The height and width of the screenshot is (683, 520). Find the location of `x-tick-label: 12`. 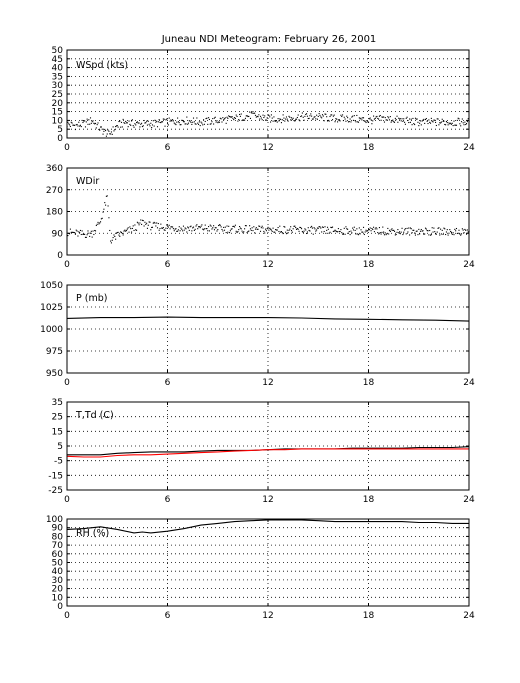

x-tick-label: 12 is located at coordinates (267, 616).